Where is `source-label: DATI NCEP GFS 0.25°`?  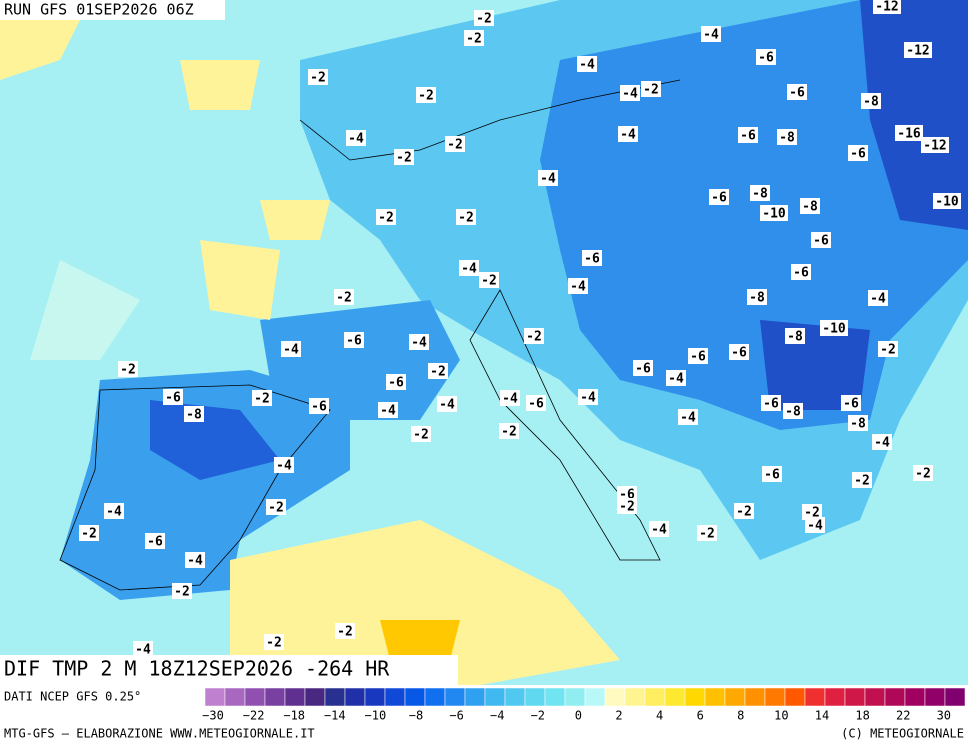
source-label: DATI NCEP GFS 0.25° is located at coordinates (72, 697).